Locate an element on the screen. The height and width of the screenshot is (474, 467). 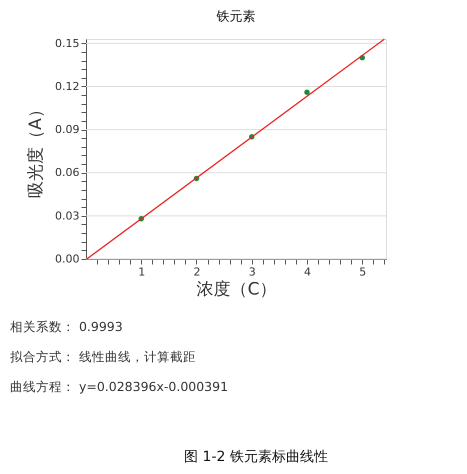
text: 拟合方式： 线性曲线，计算截距 is located at coordinates (103, 356).